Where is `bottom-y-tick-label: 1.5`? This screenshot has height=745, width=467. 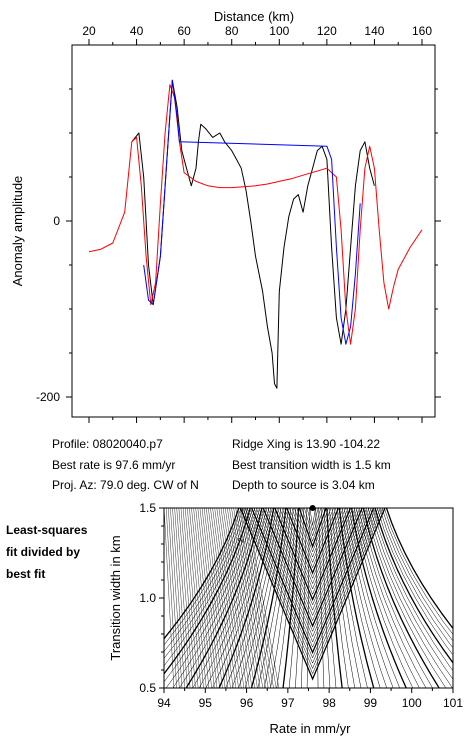 bottom-y-tick-label: 1.5 is located at coordinates (147, 508).